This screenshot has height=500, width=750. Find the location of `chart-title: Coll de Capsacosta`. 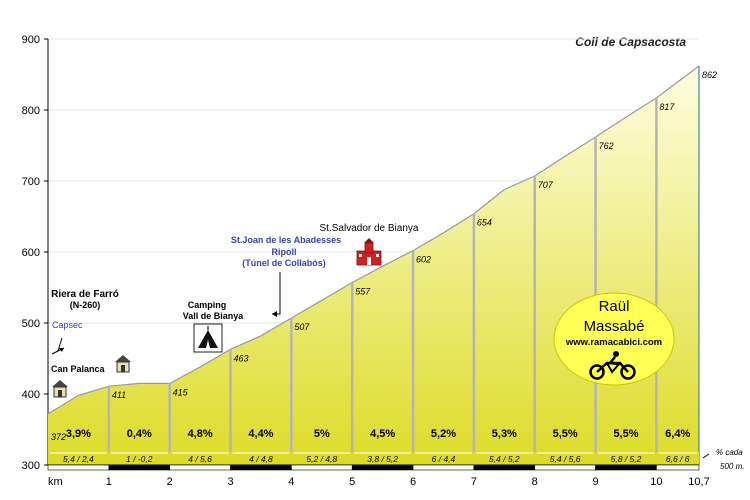

chart-title: Coll de Capsacosta is located at coordinates (630, 42).